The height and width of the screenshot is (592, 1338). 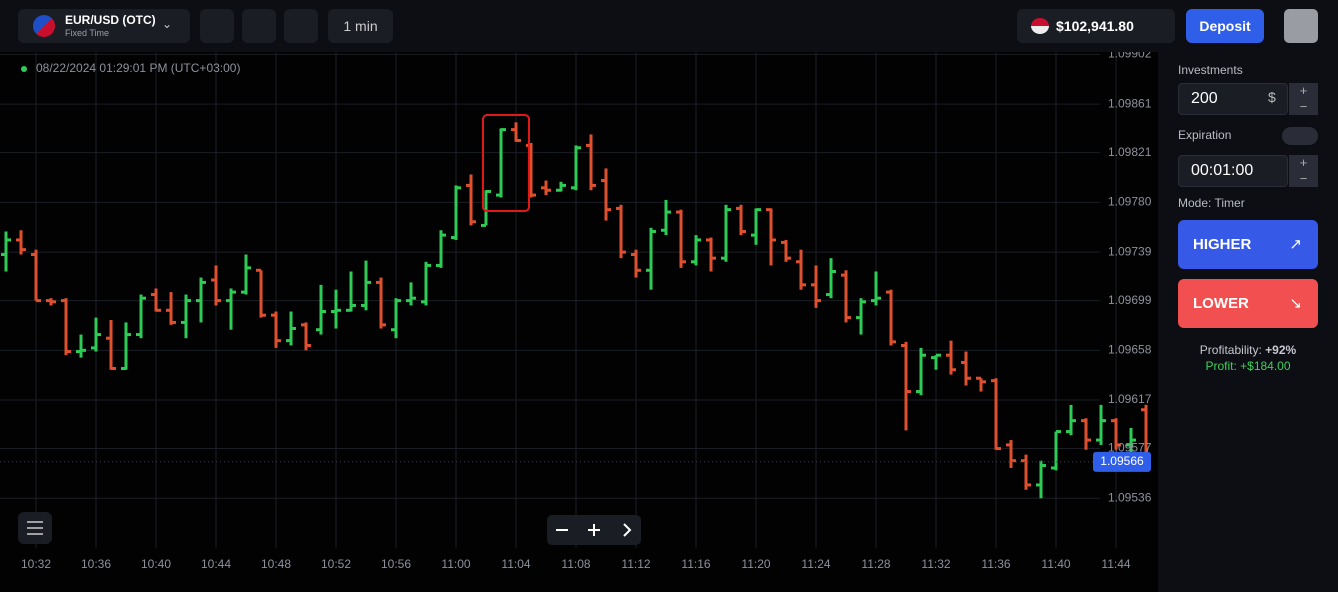 What do you see at coordinates (1221, 303) in the screenshot?
I see `lower-label: LOWER` at bounding box center [1221, 303].